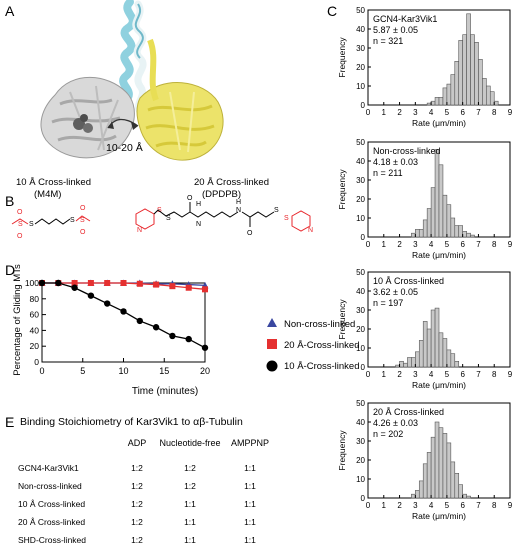 This screenshot has width=520, height=551. I want to click on table-row-name: Non-cross-linked, so click(50, 486).